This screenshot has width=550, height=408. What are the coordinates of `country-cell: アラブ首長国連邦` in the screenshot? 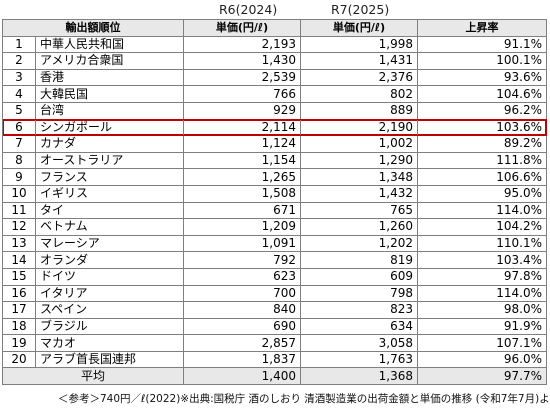 It's located at (109, 359).